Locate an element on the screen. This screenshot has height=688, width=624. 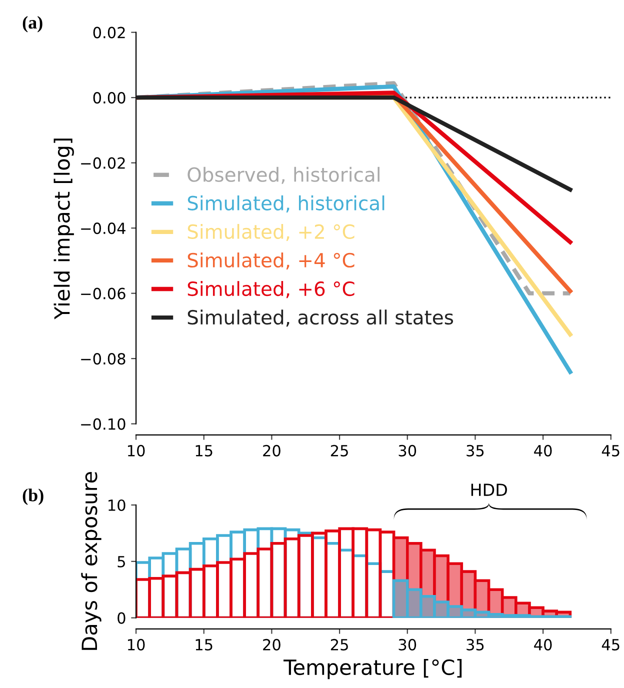
y-tick-label: 0 is located at coordinates (122, 618).